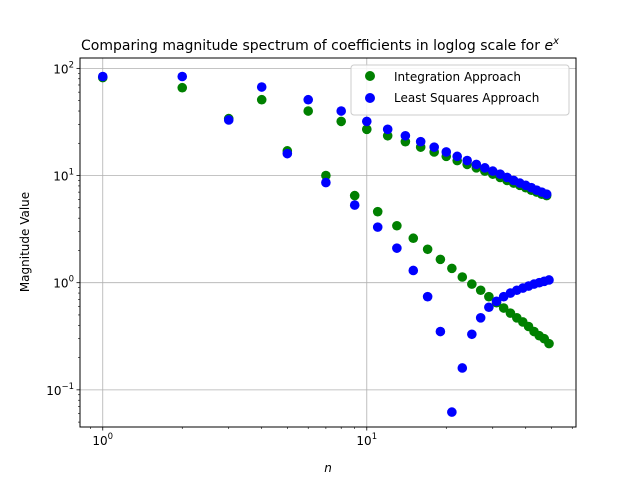 This screenshot has height=480, width=640. I want to click on point-integration-approach-n29, so click(489, 296).